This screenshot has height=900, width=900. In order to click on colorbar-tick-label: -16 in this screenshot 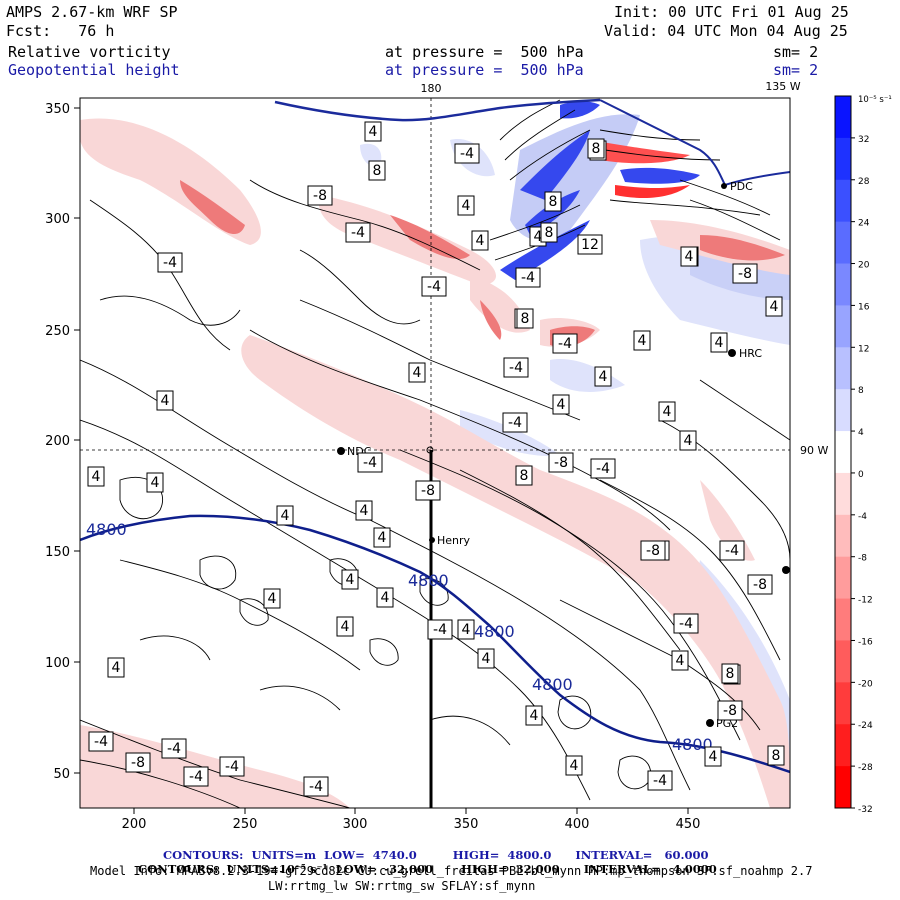, I will do `click(865, 642)`.